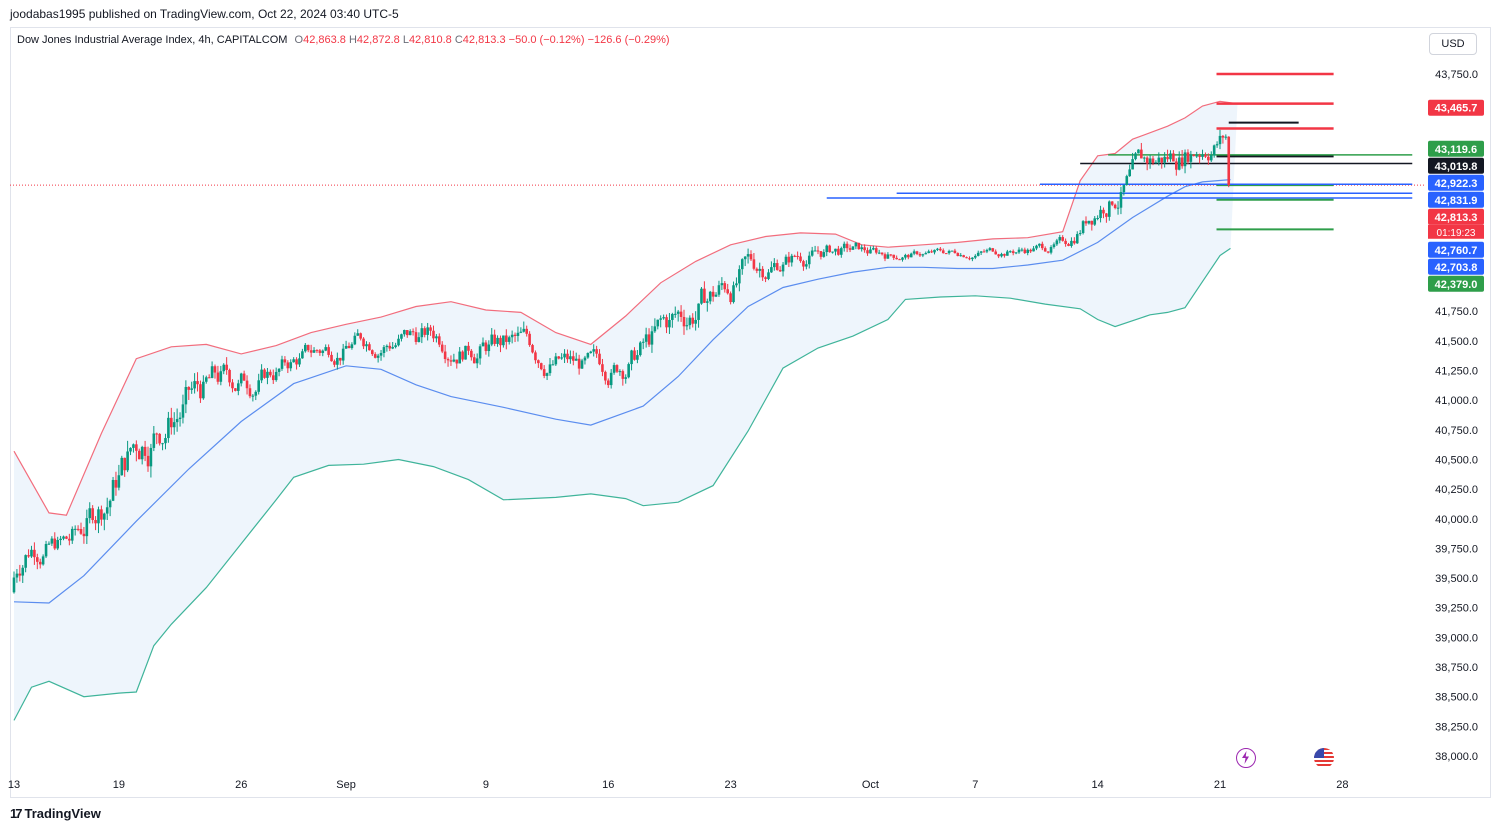 The width and height of the screenshot is (1500, 832). What do you see at coordinates (346, 785) in the screenshot?
I see `x-tick-label: Sep` at bounding box center [346, 785].